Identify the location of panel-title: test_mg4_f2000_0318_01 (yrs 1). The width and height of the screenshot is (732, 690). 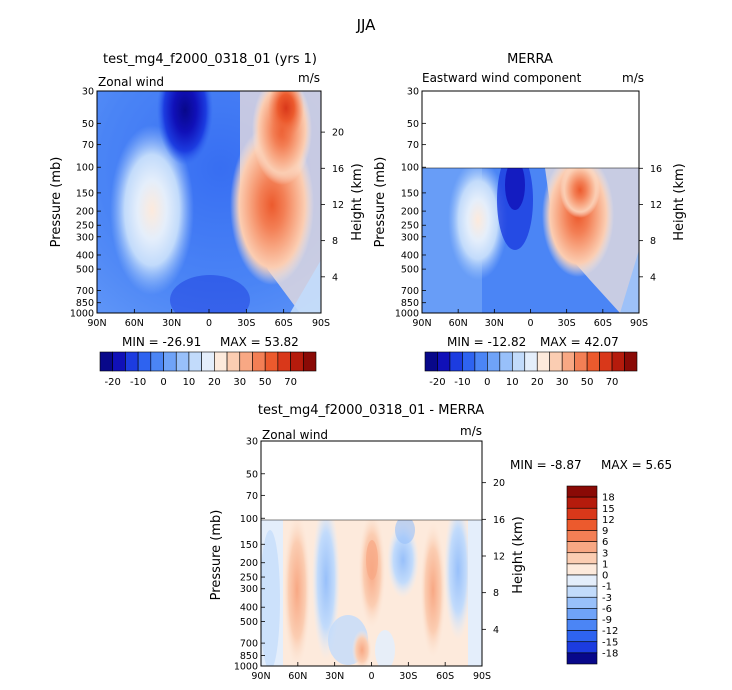
(210, 59).